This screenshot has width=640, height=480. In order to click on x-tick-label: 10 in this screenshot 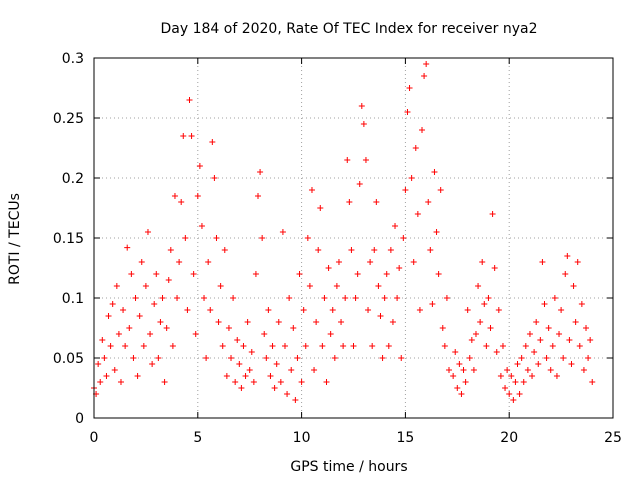, I will do `click(302, 438)`.